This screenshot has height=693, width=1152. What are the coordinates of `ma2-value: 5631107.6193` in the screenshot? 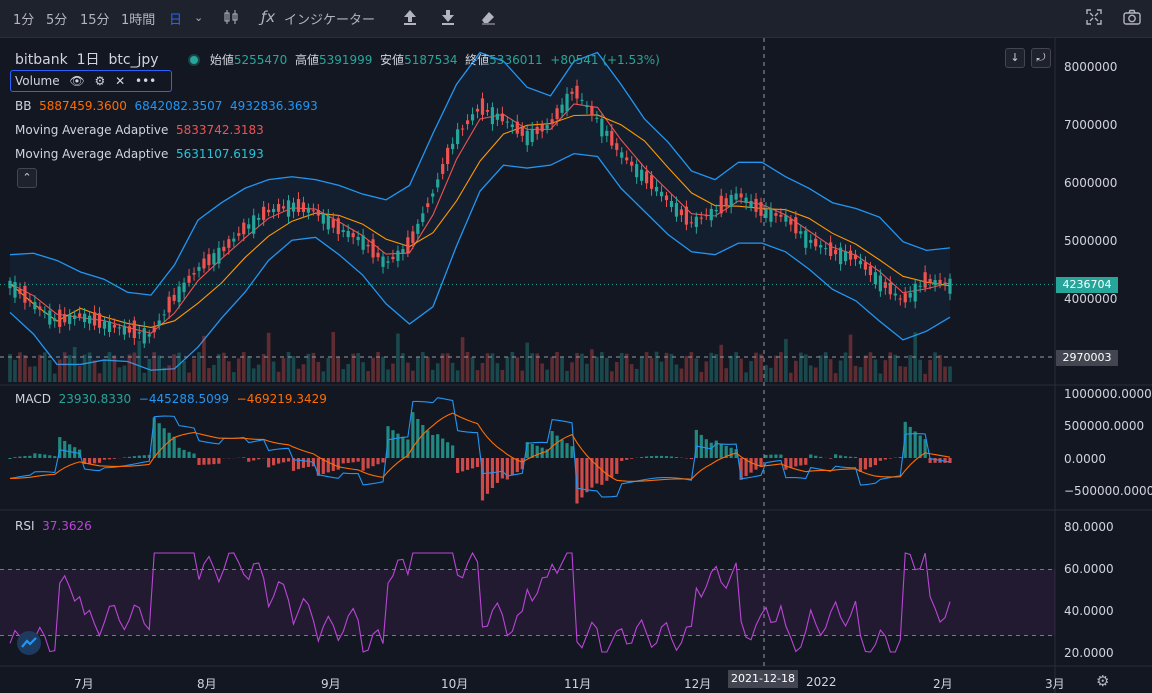 It's located at (220, 154).